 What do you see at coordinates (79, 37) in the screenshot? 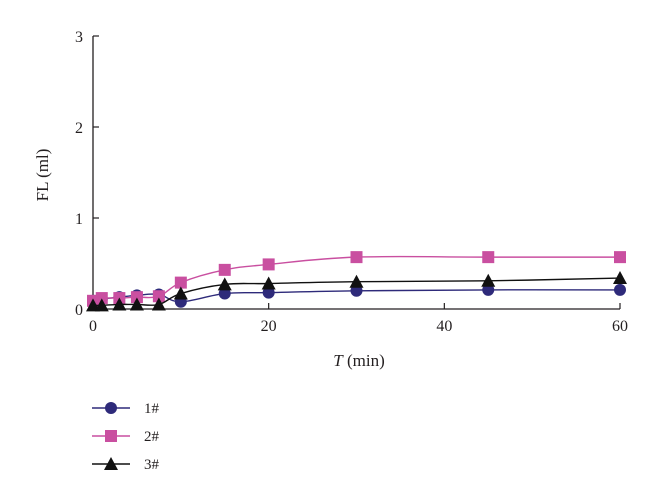
I see `y-tick-label: 3` at bounding box center [79, 37].